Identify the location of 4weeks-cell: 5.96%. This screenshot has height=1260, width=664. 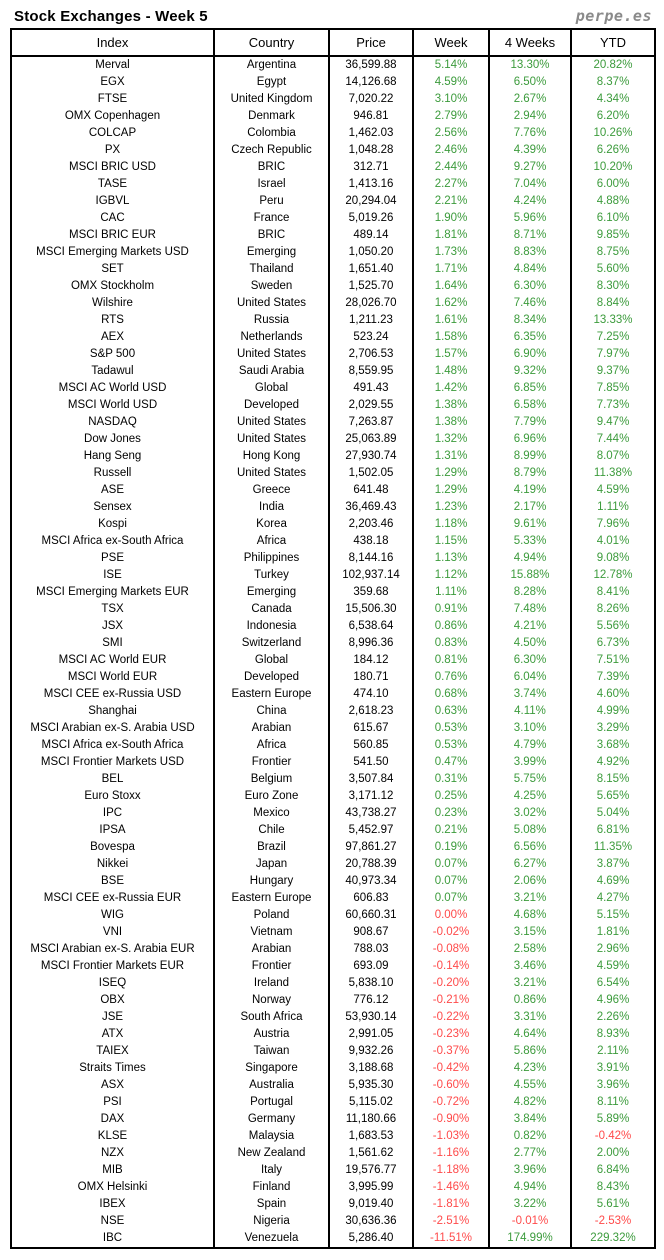
(530, 218).